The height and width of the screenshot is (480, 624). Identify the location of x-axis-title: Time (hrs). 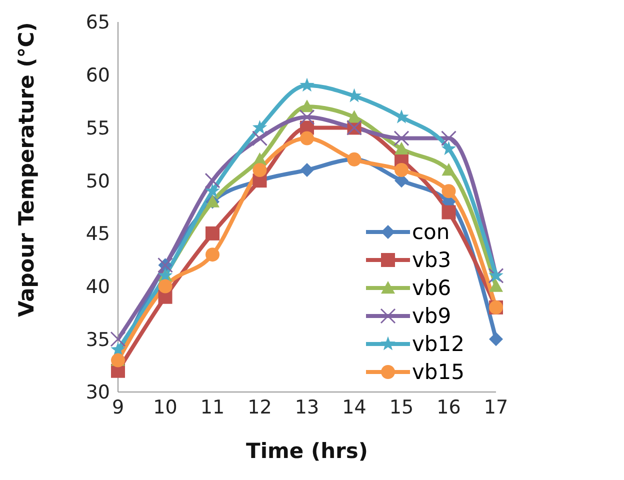
(307, 451).